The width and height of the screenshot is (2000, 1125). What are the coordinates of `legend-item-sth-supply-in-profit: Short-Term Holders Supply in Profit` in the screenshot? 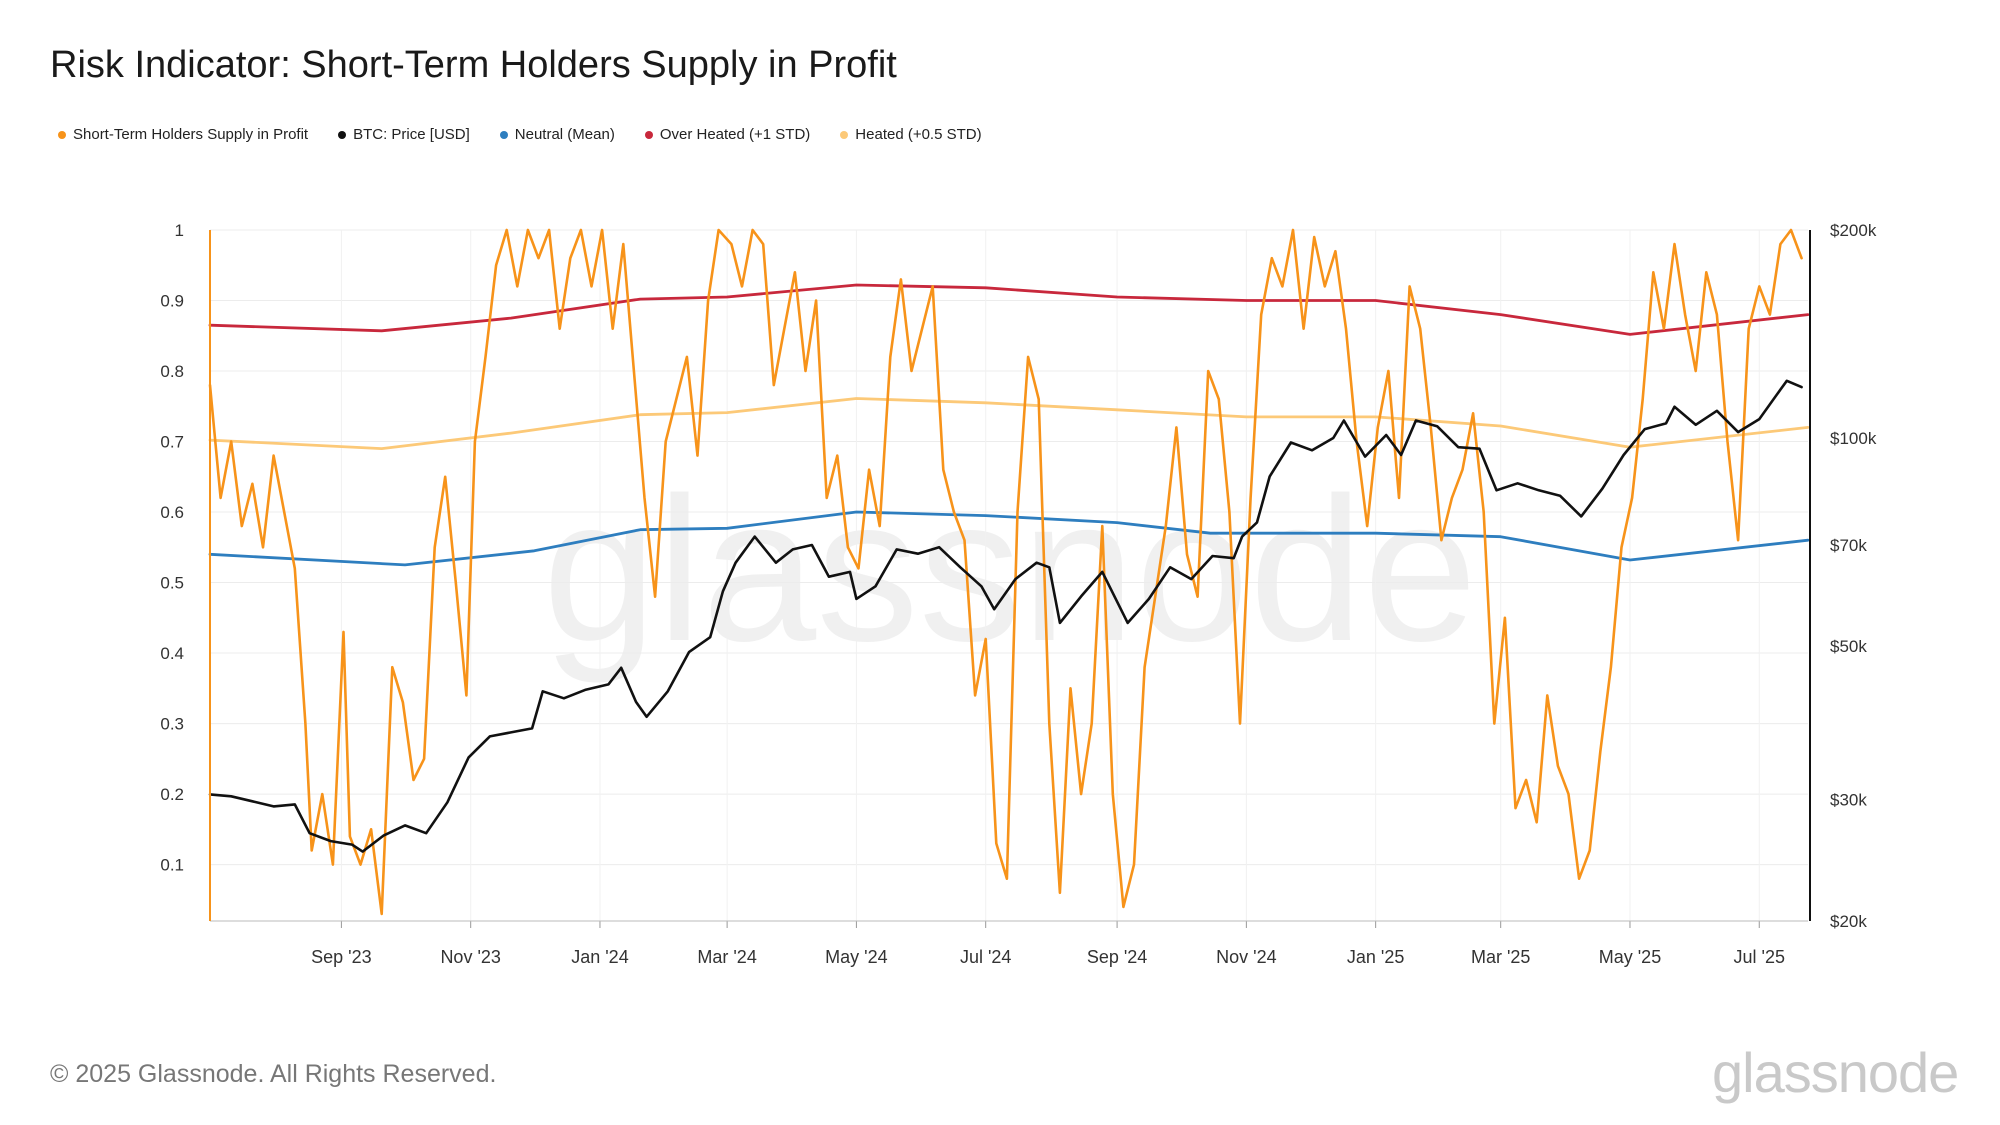 It's located at (183, 134).